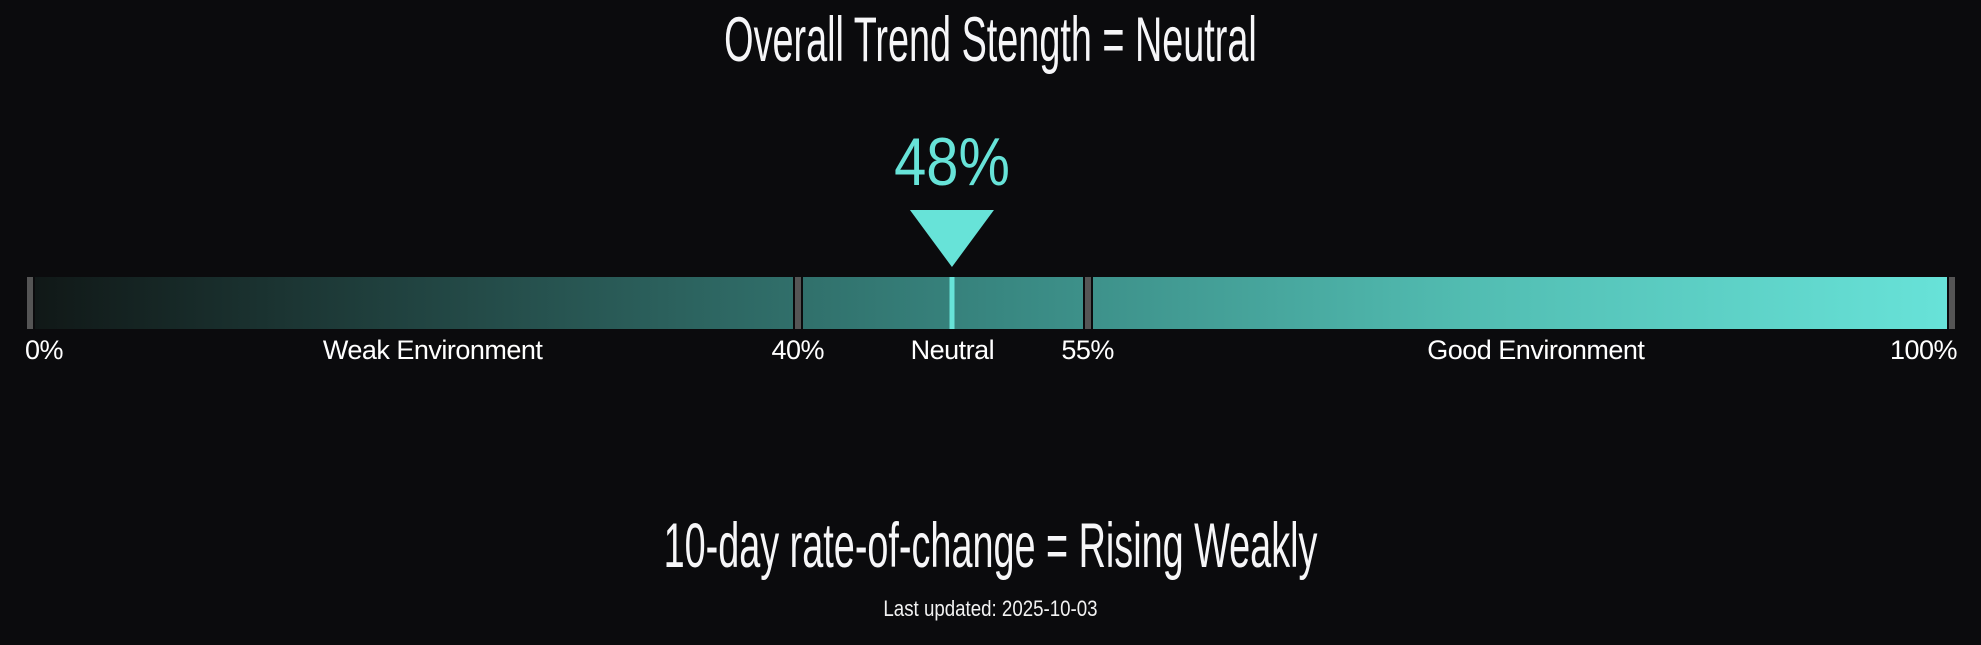 The width and height of the screenshot is (1981, 645). Describe the element at coordinates (990, 546) in the screenshot. I see `rate-of-change-heading: 10-day rate-of-change = Rising Weakly` at that location.